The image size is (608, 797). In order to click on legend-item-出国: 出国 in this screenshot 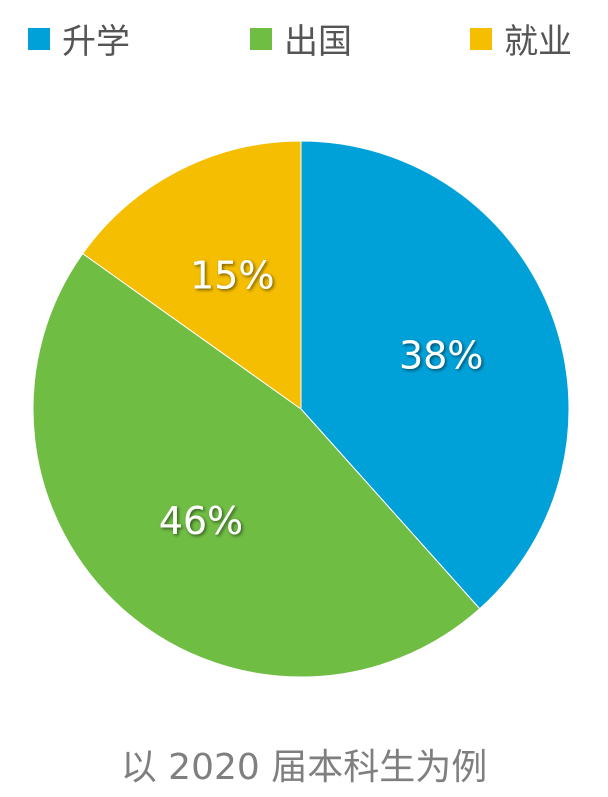, I will do `click(301, 38)`.